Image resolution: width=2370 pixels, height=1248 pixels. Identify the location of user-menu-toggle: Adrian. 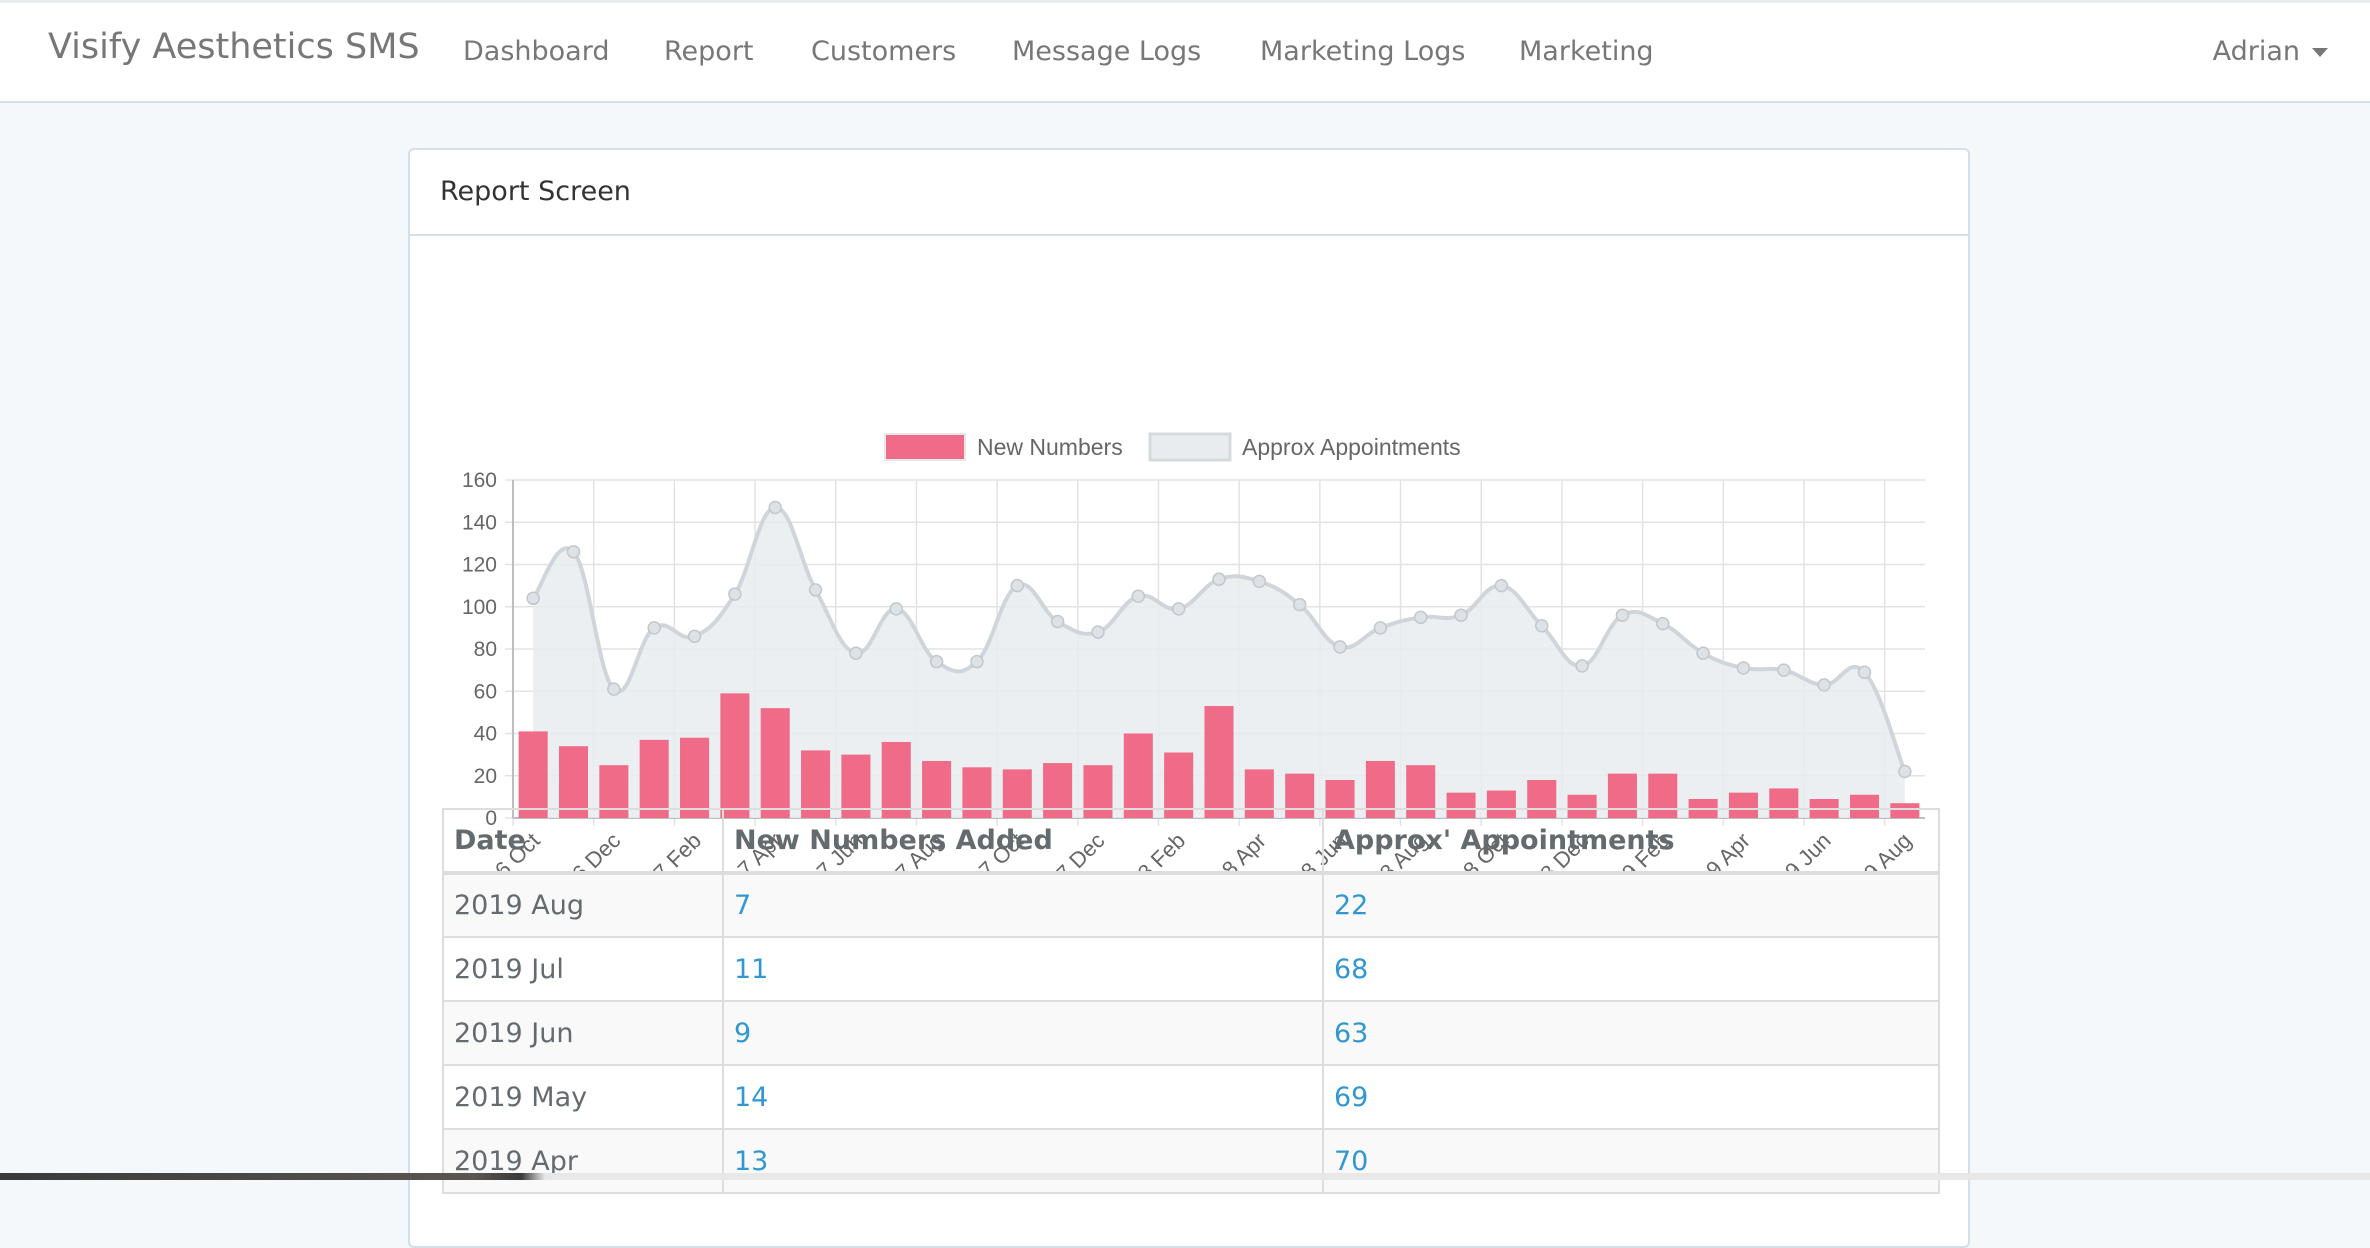
(2270, 51).